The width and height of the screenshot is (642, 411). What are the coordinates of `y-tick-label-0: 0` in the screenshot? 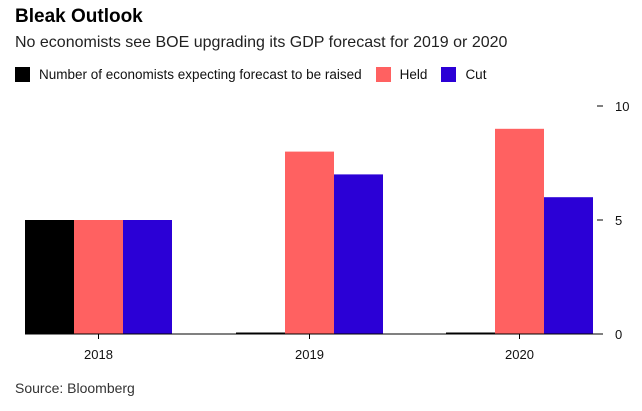 It's located at (618, 334).